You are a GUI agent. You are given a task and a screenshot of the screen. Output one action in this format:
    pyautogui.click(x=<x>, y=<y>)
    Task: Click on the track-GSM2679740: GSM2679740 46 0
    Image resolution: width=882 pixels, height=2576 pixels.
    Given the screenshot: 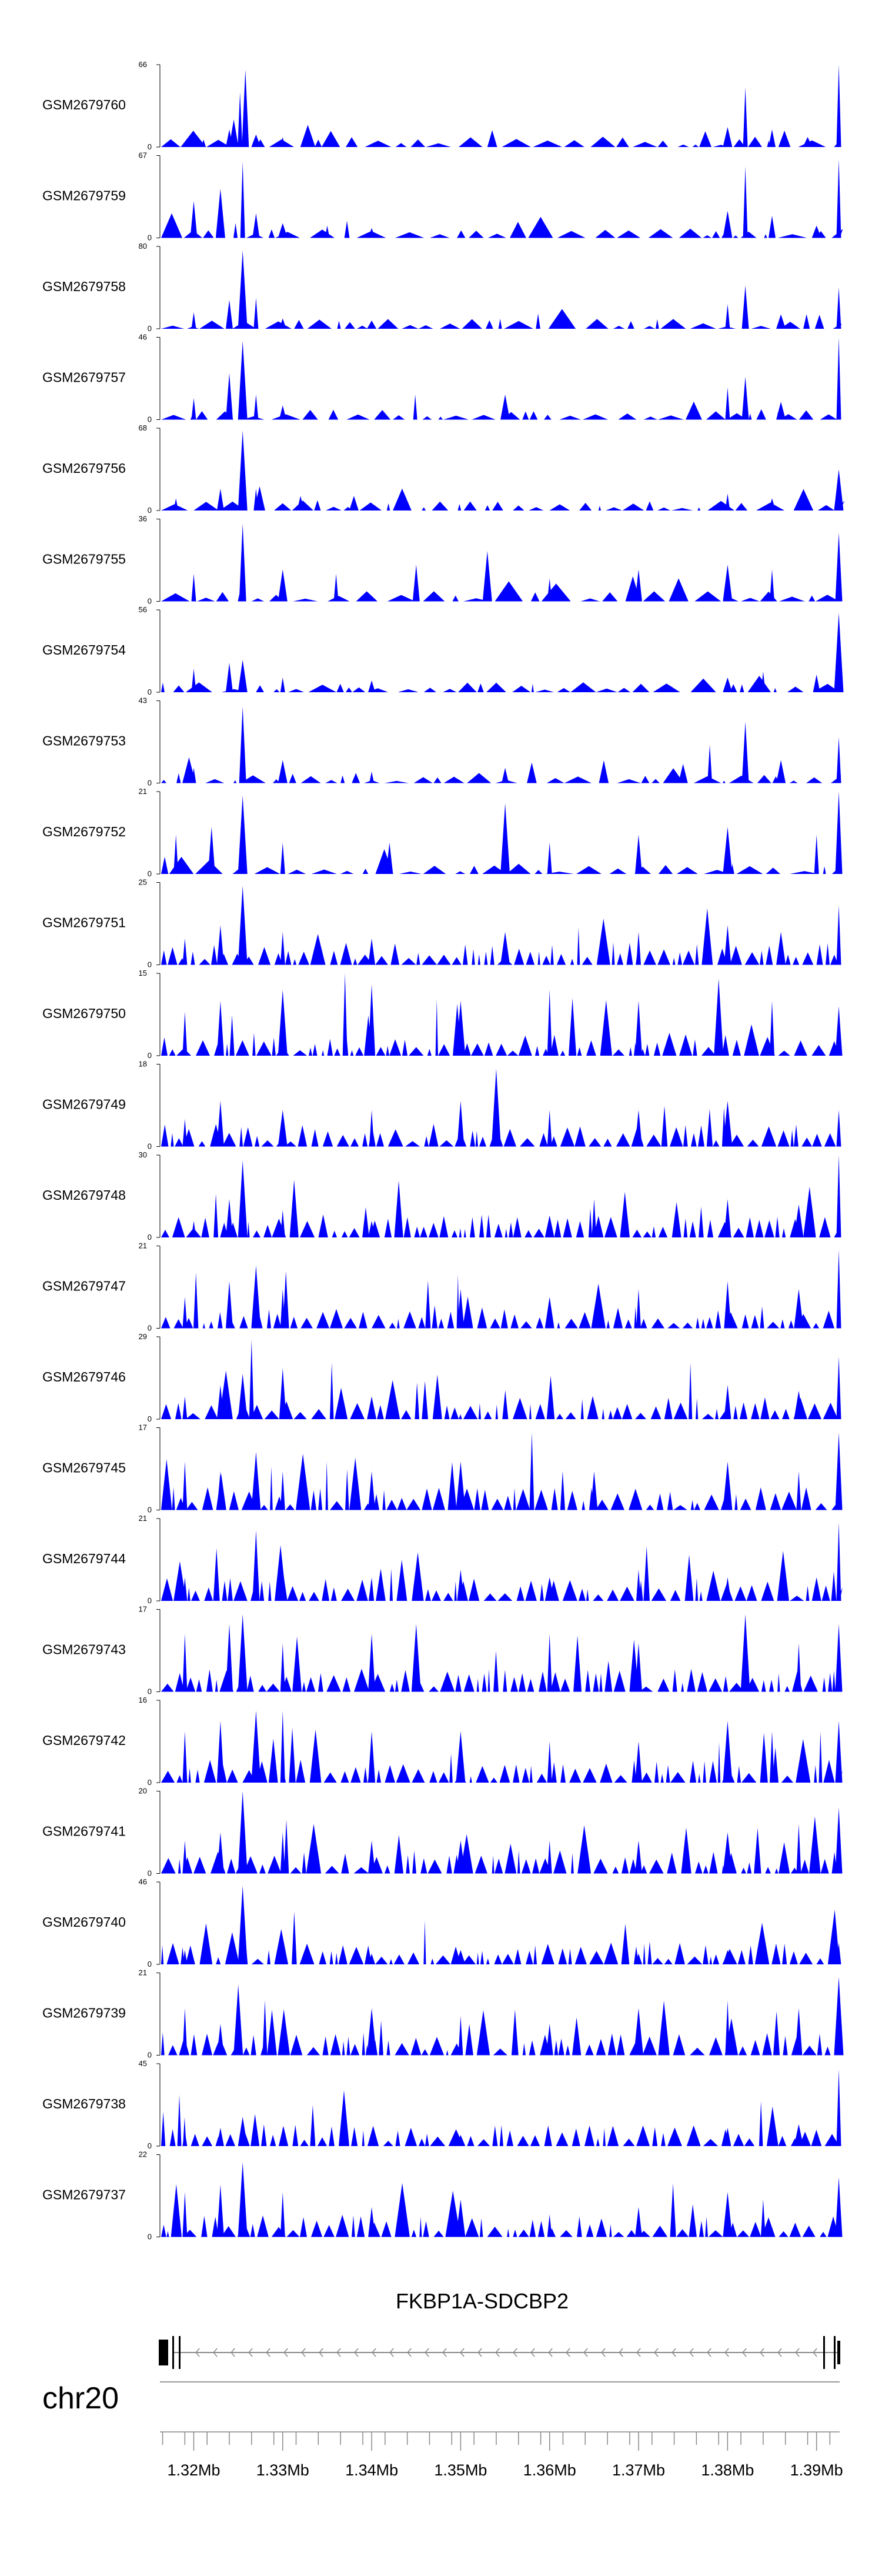 What is the action you would take?
    pyautogui.click(x=441, y=1922)
    